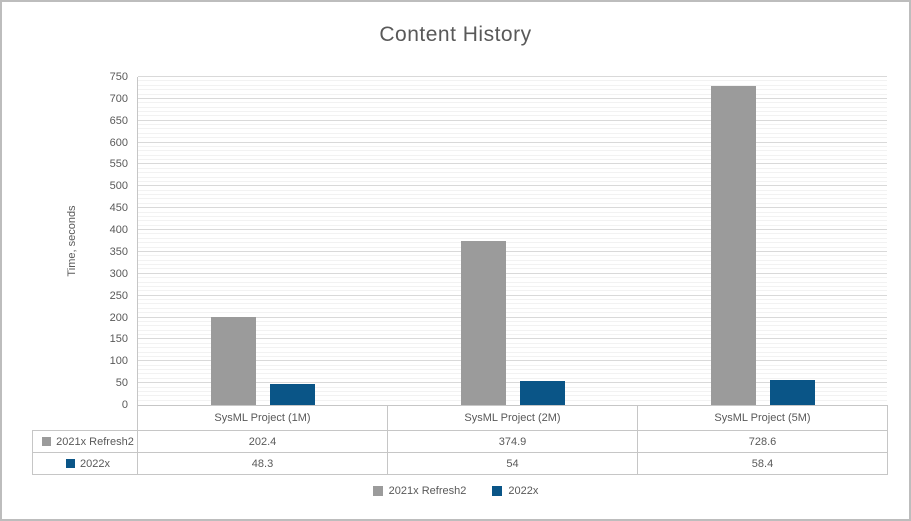  What do you see at coordinates (762, 418) in the screenshot?
I see `table-category-header: SysML Project (5M)` at bounding box center [762, 418].